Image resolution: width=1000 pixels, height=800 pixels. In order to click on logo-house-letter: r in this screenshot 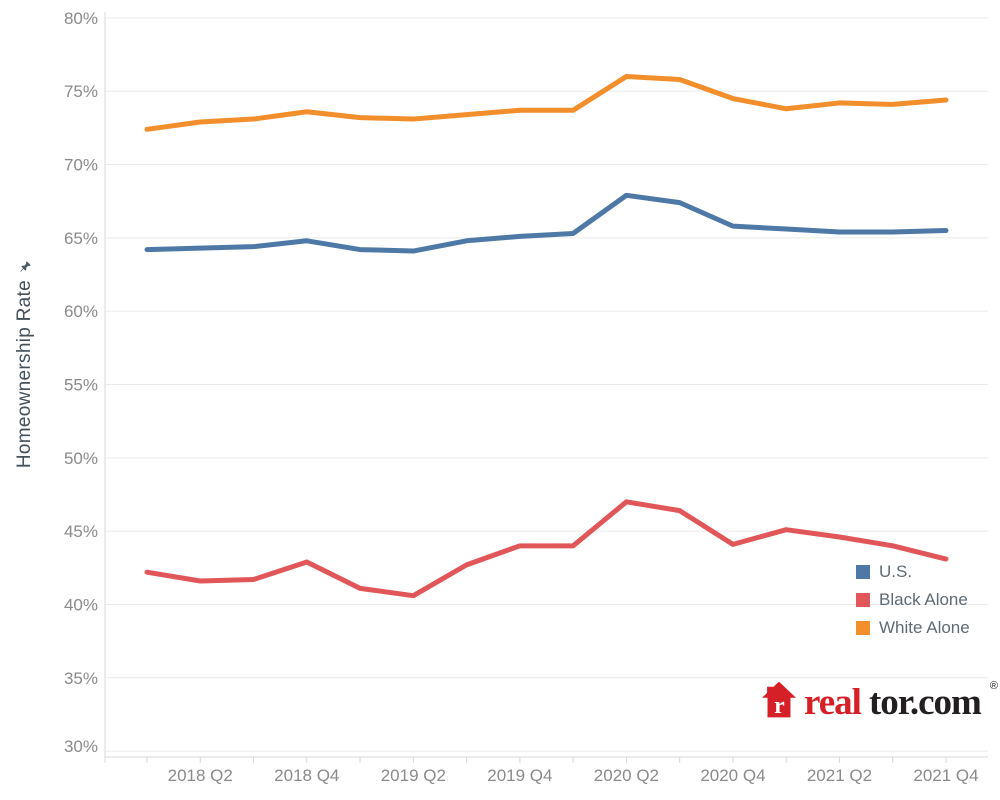, I will do `click(779, 705)`.